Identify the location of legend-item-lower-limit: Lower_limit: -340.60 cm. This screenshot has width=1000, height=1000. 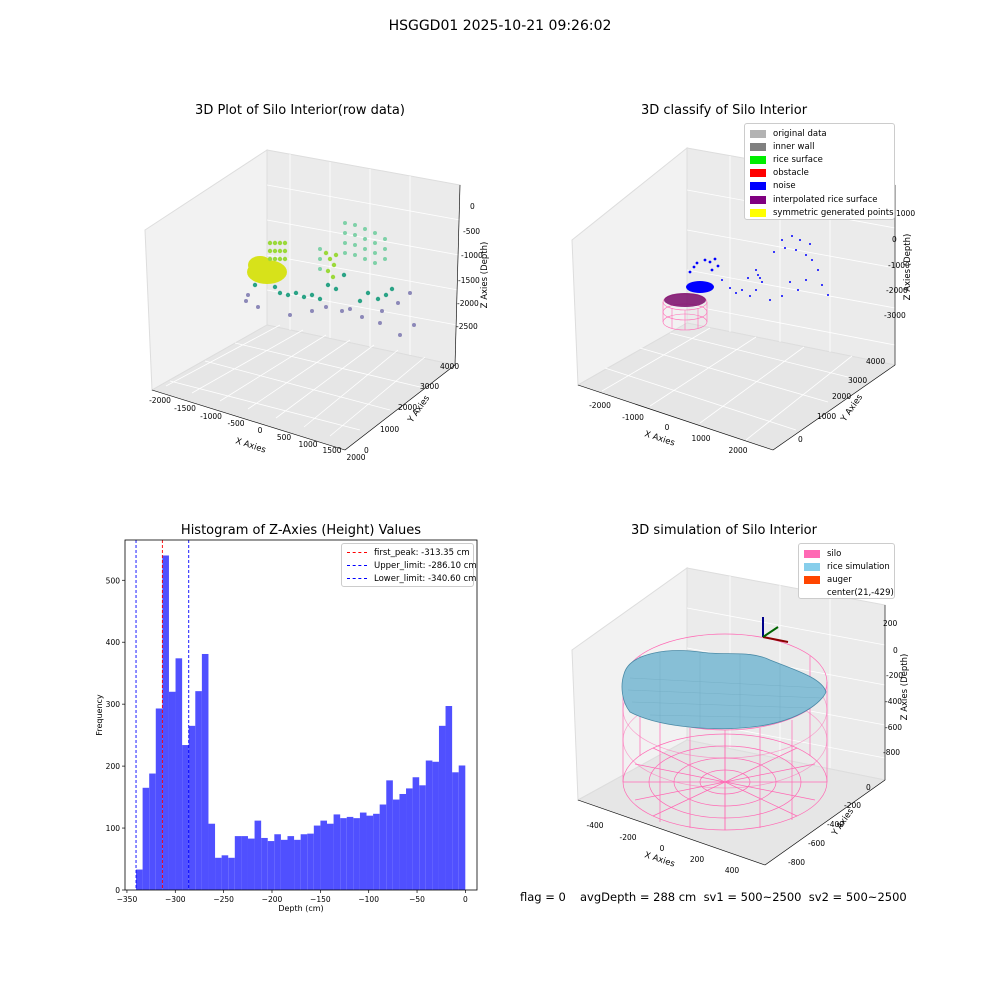
(411, 578).